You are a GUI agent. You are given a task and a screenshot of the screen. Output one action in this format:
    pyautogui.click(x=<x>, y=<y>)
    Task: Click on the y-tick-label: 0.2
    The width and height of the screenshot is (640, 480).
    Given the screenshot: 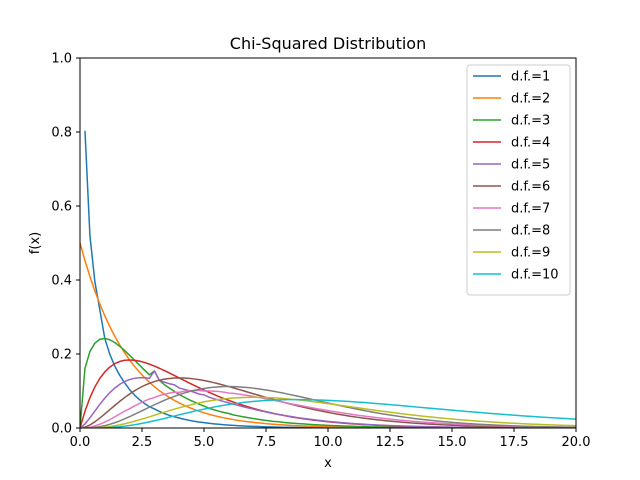 What is the action you would take?
    pyautogui.click(x=61, y=355)
    